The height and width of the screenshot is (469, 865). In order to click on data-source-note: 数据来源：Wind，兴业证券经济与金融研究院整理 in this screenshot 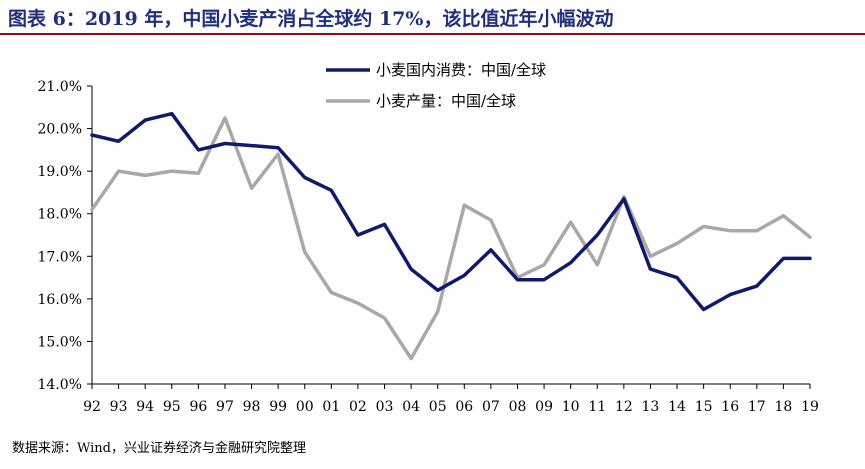, I will do `click(159, 448)`.